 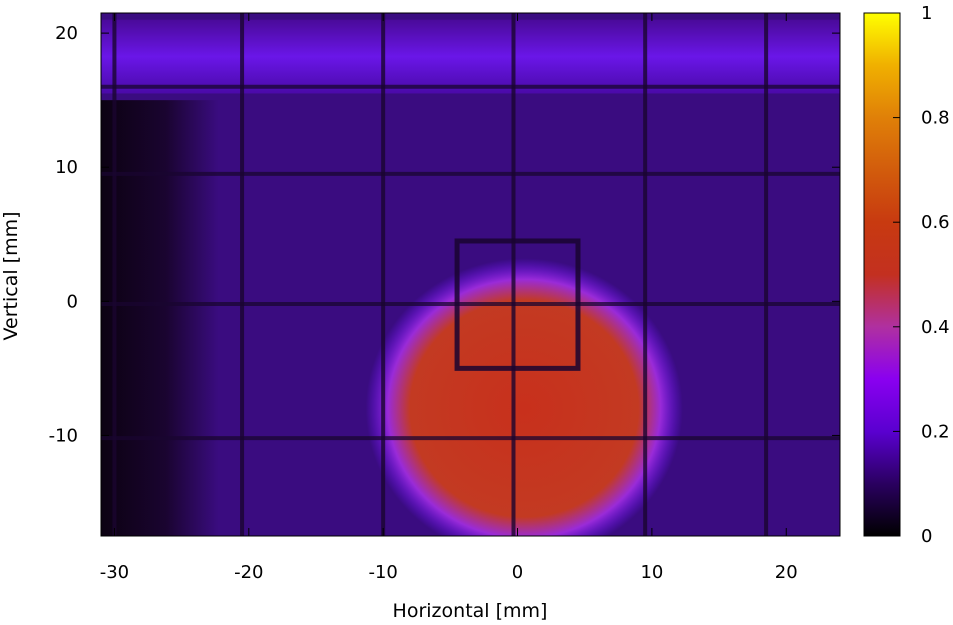 I want to click on x-tick-label: -10, so click(x=382, y=572).